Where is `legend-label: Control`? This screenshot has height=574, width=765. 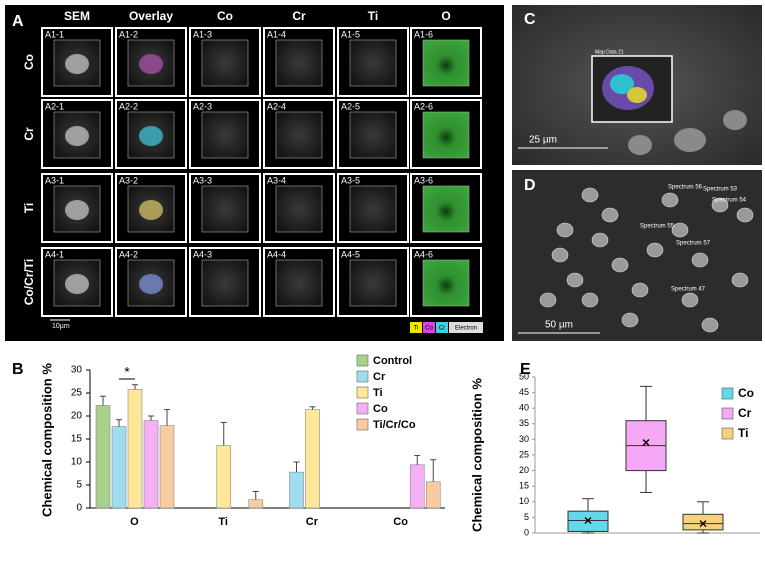 legend-label: Control is located at coordinates (392, 361).